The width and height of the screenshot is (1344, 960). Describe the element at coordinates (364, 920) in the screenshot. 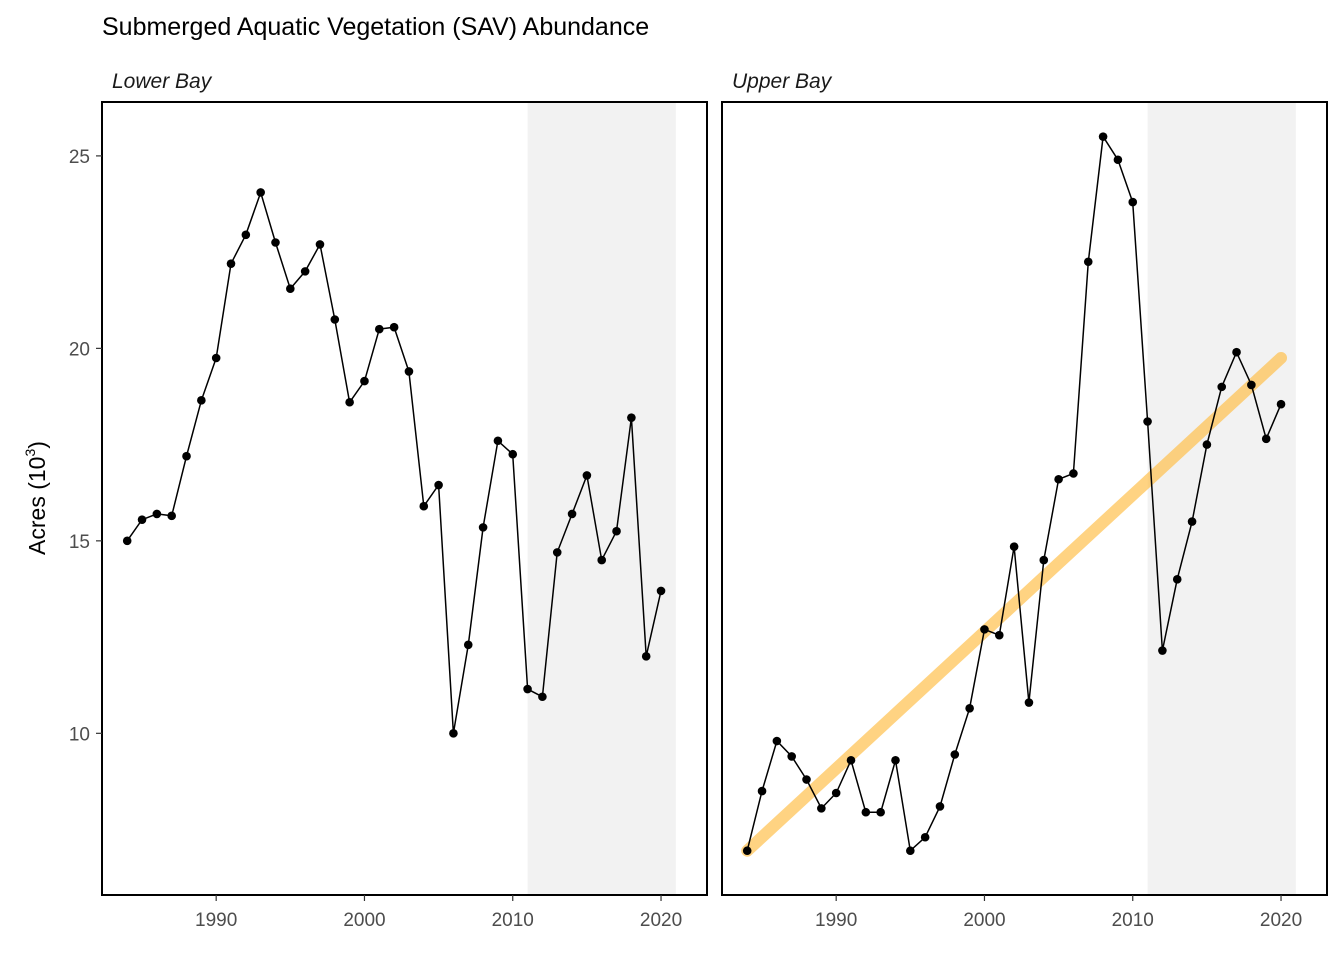

I see `x-tick-label-lower-bay-2000: 2000` at that location.